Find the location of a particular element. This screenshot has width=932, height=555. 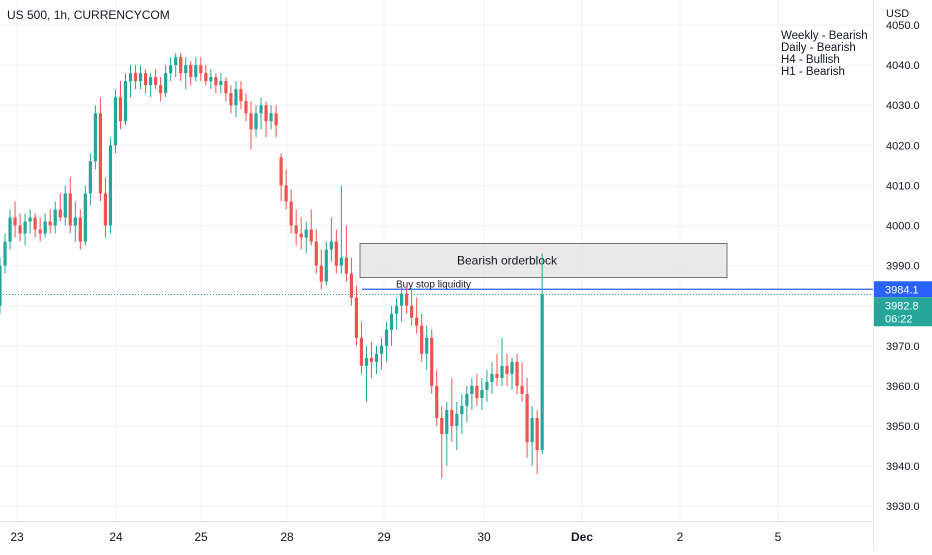

bearish-orderblock-zone is located at coordinates (543, 261).